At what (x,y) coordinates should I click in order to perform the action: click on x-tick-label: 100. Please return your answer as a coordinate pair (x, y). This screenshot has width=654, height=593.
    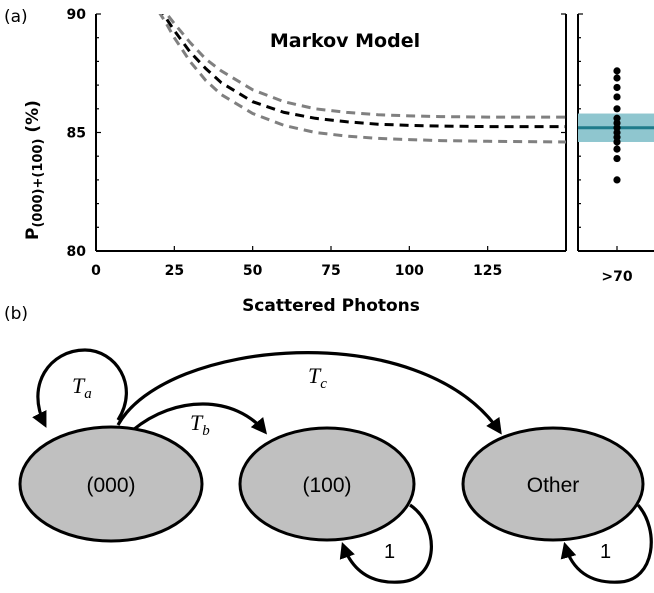
    Looking at the image, I should click on (409, 271).